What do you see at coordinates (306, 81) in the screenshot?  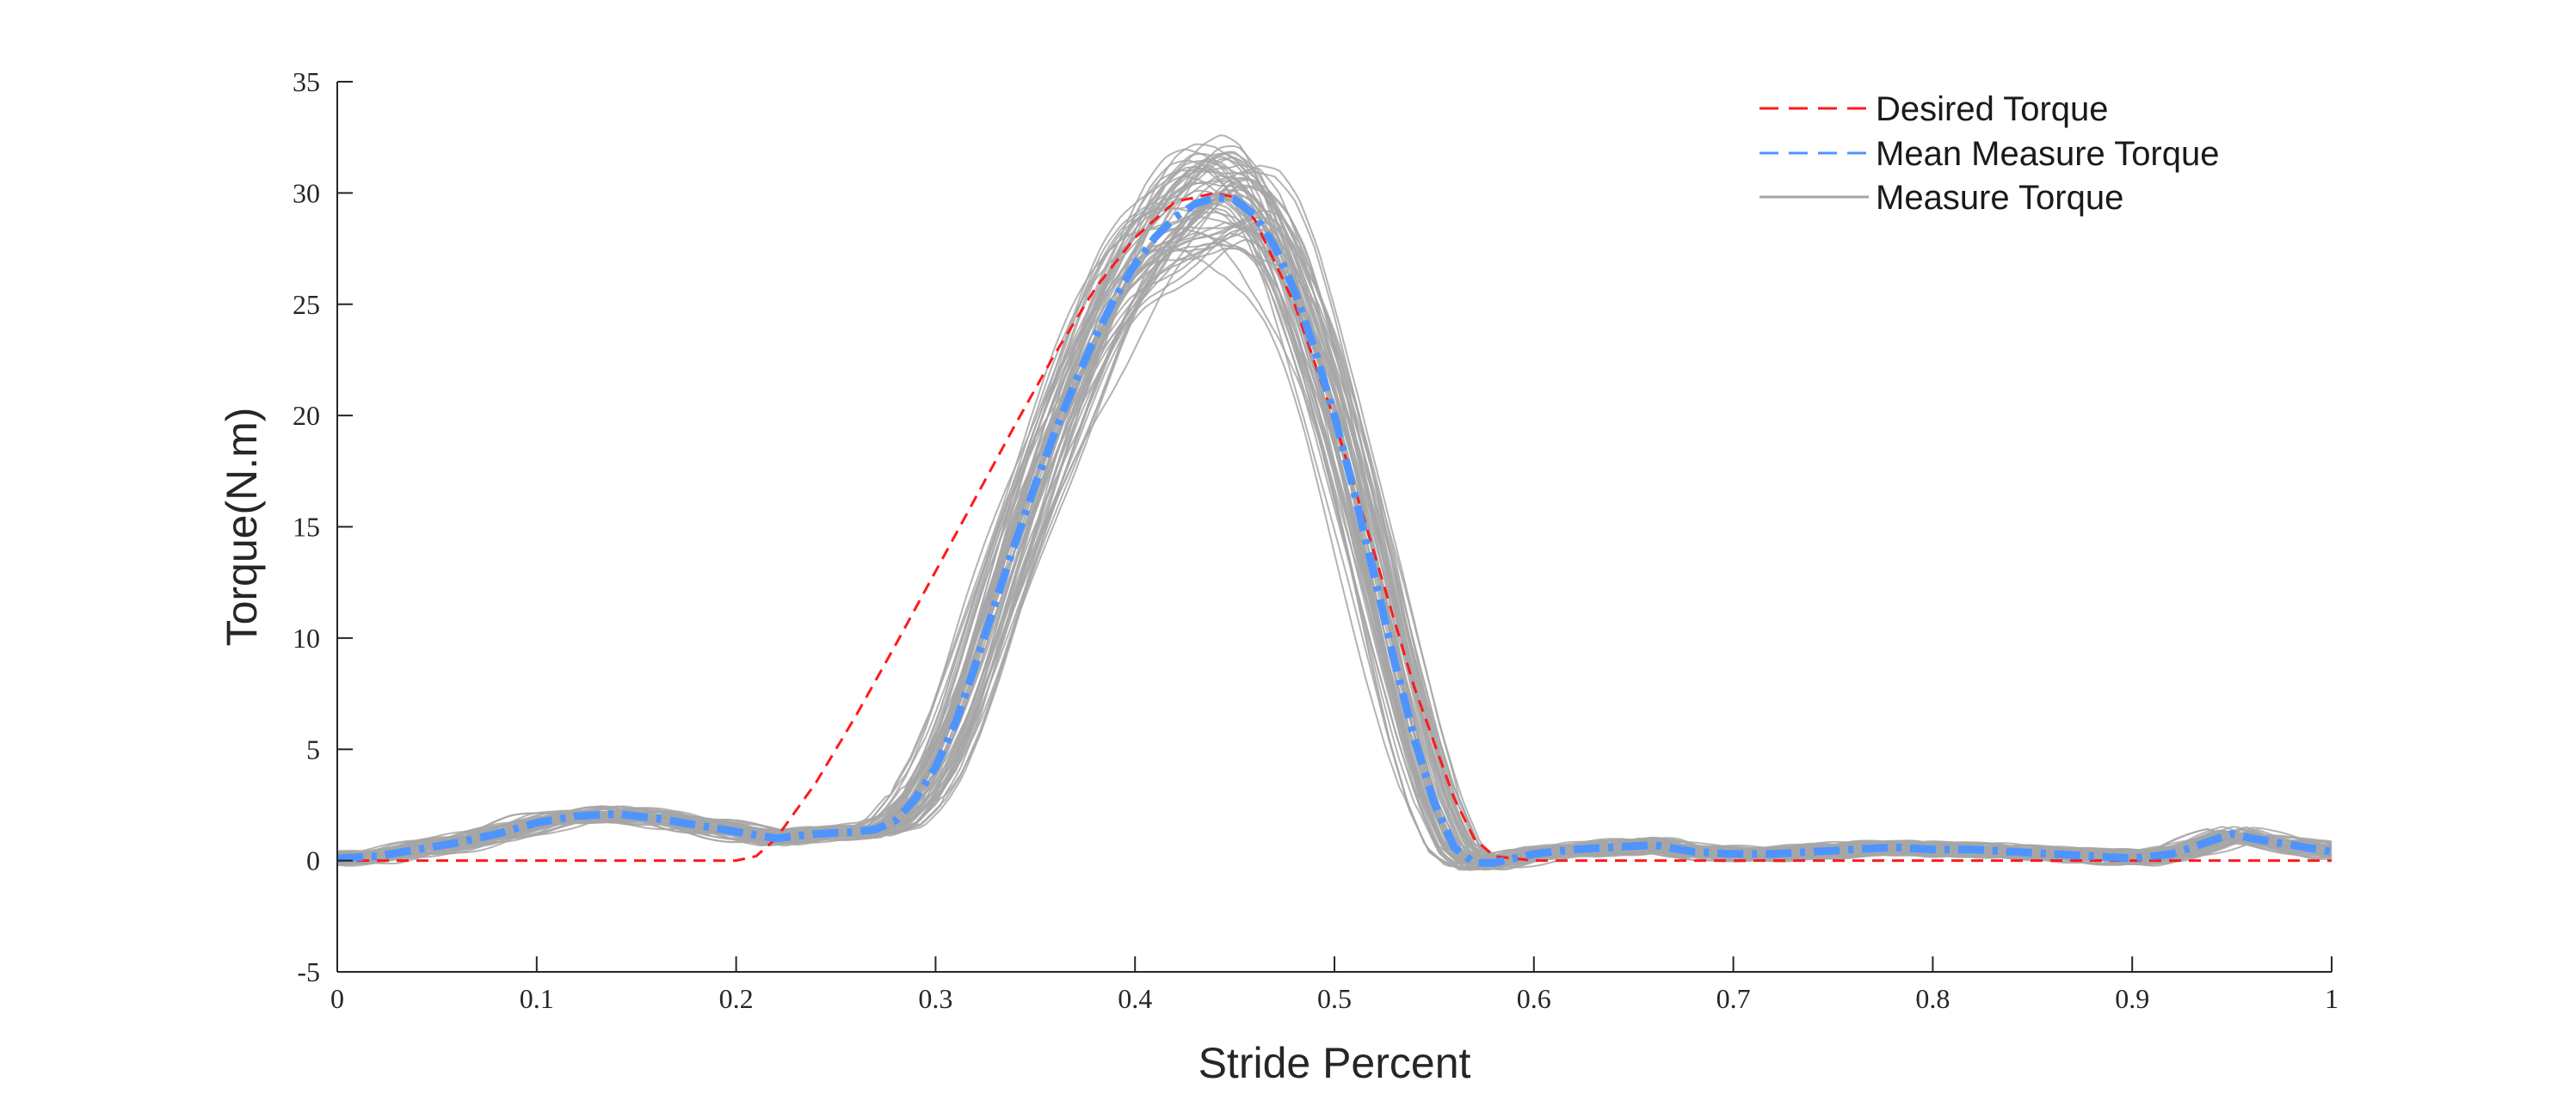 I see `y-tick-label: 35` at bounding box center [306, 81].